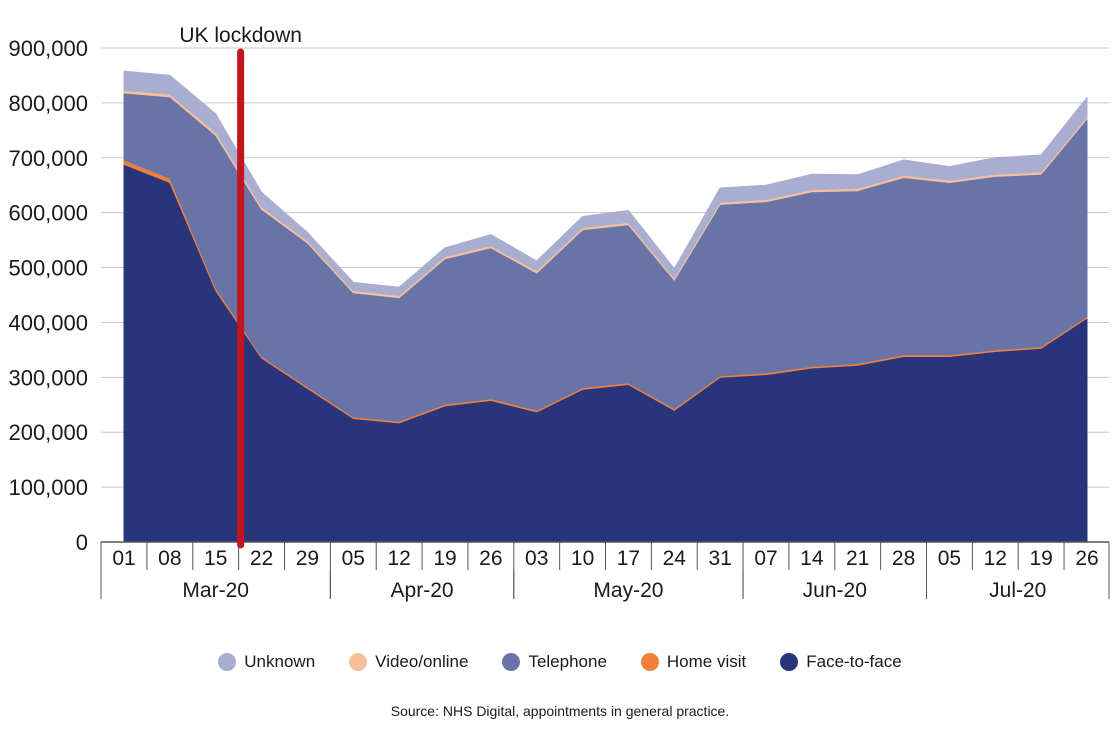 The image size is (1120, 740). I want to click on y-tick-label: 800,000, so click(48, 103).